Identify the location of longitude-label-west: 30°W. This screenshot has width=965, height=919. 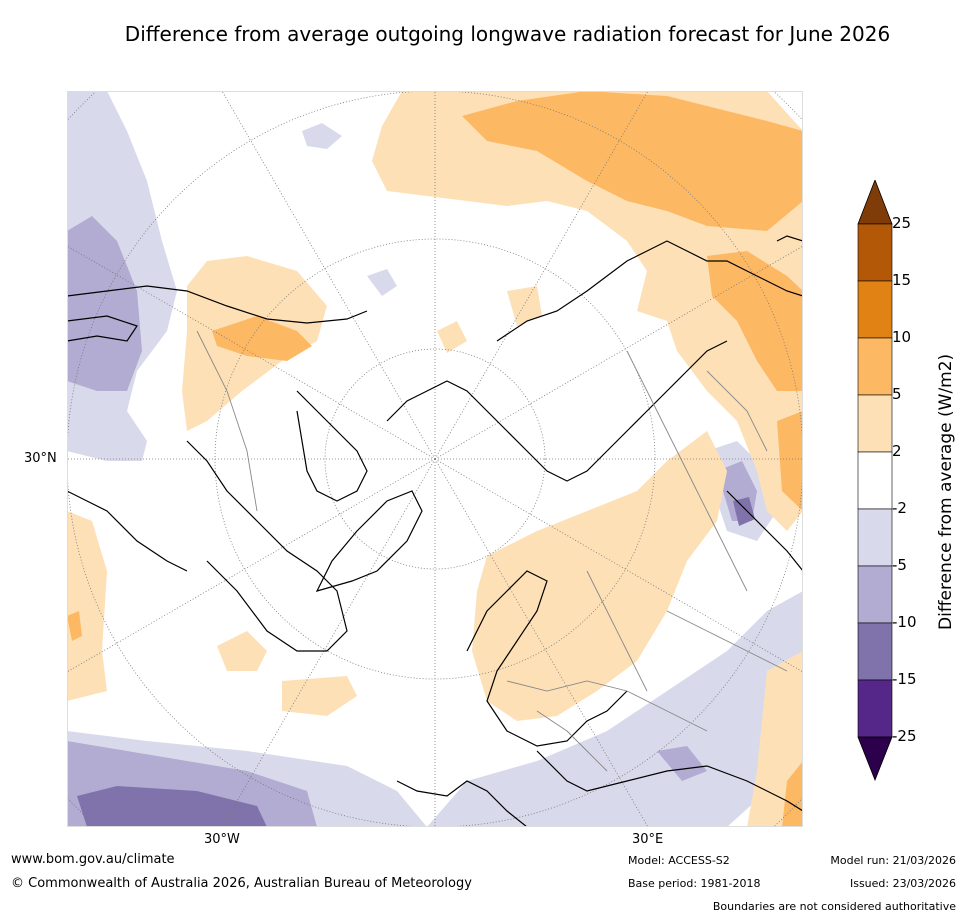
(222, 839).